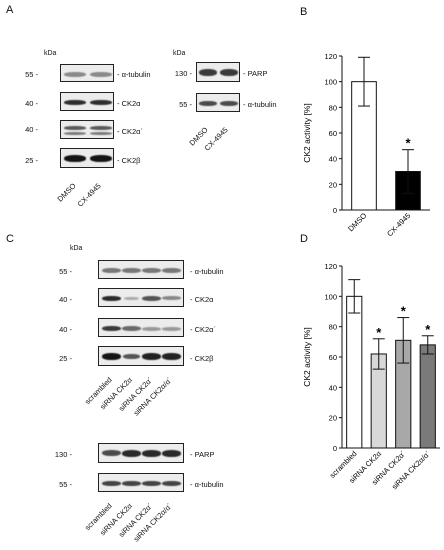 This screenshot has width=444, height=550. I want to click on panel-a-kda-label-right: kDa, so click(179, 53).